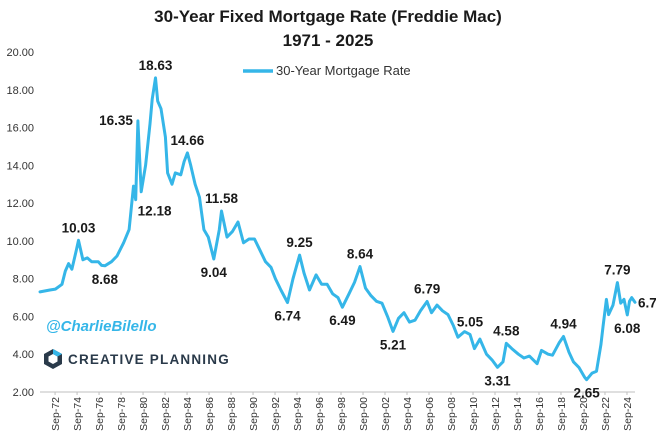  I want to click on x-tick-label: Sep-10, so click(474, 414).